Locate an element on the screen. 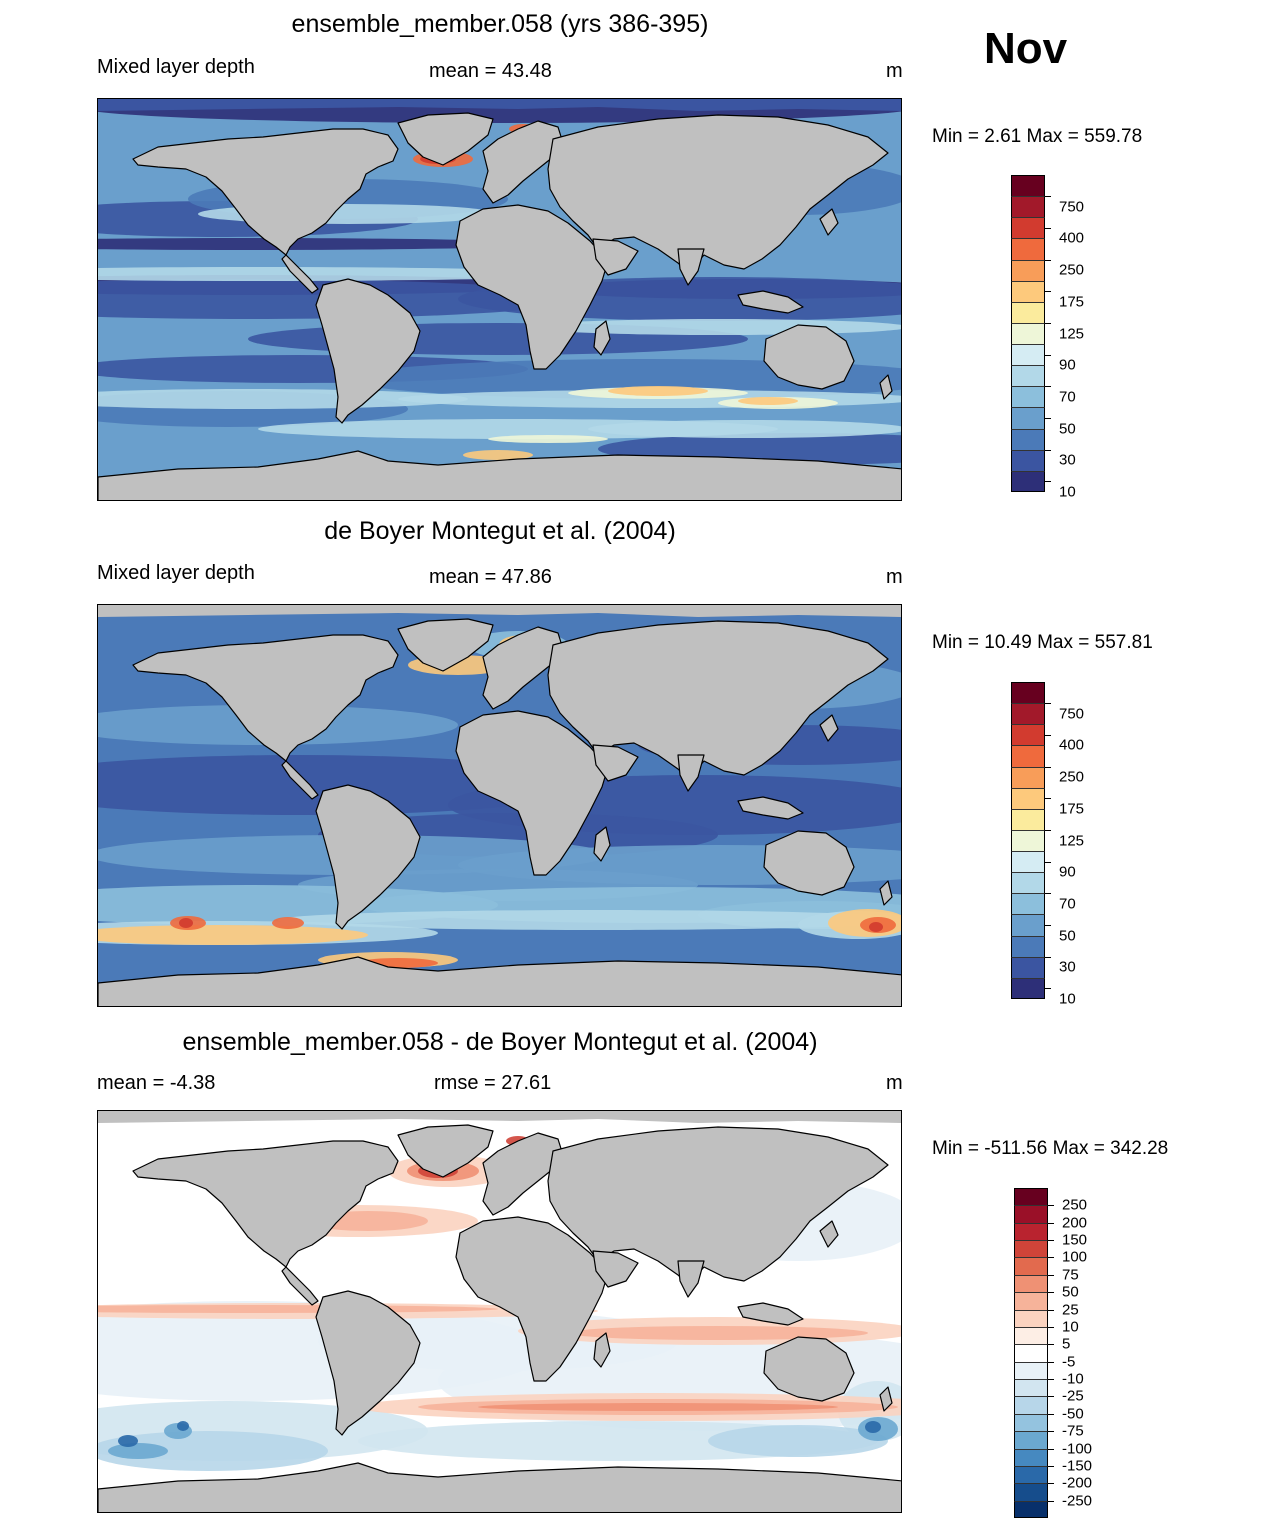 Image resolution: width=1285 pixels, height=1519 pixels. colorbar-label: -50 is located at coordinates (1073, 1414).